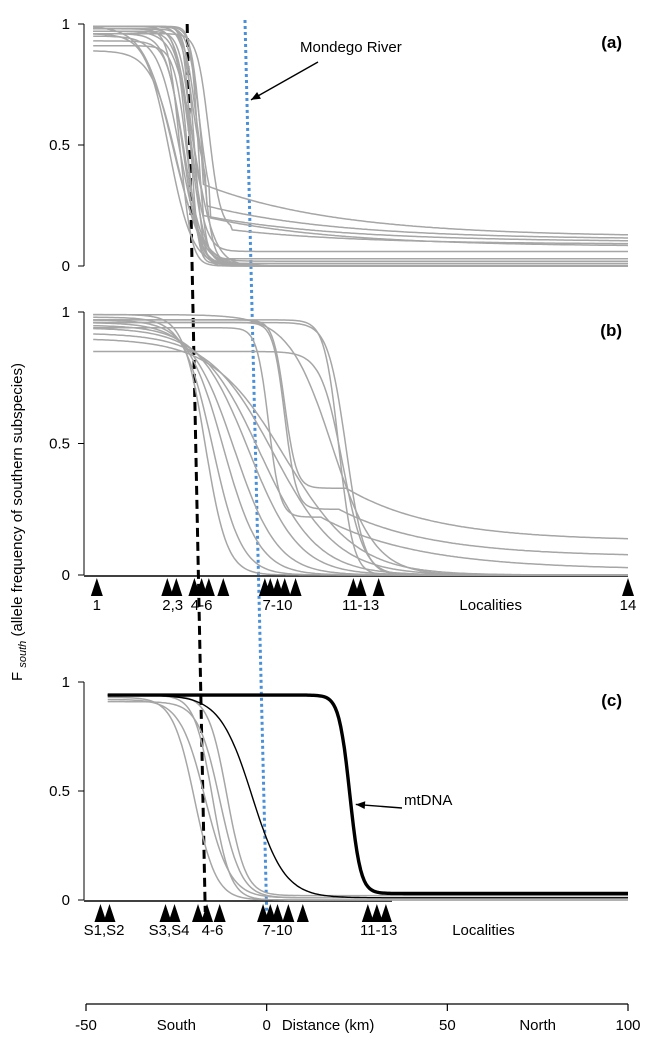 The width and height of the screenshot is (646, 1044). What do you see at coordinates (428, 800) in the screenshot?
I see `annotation-label: mtDNA` at bounding box center [428, 800].